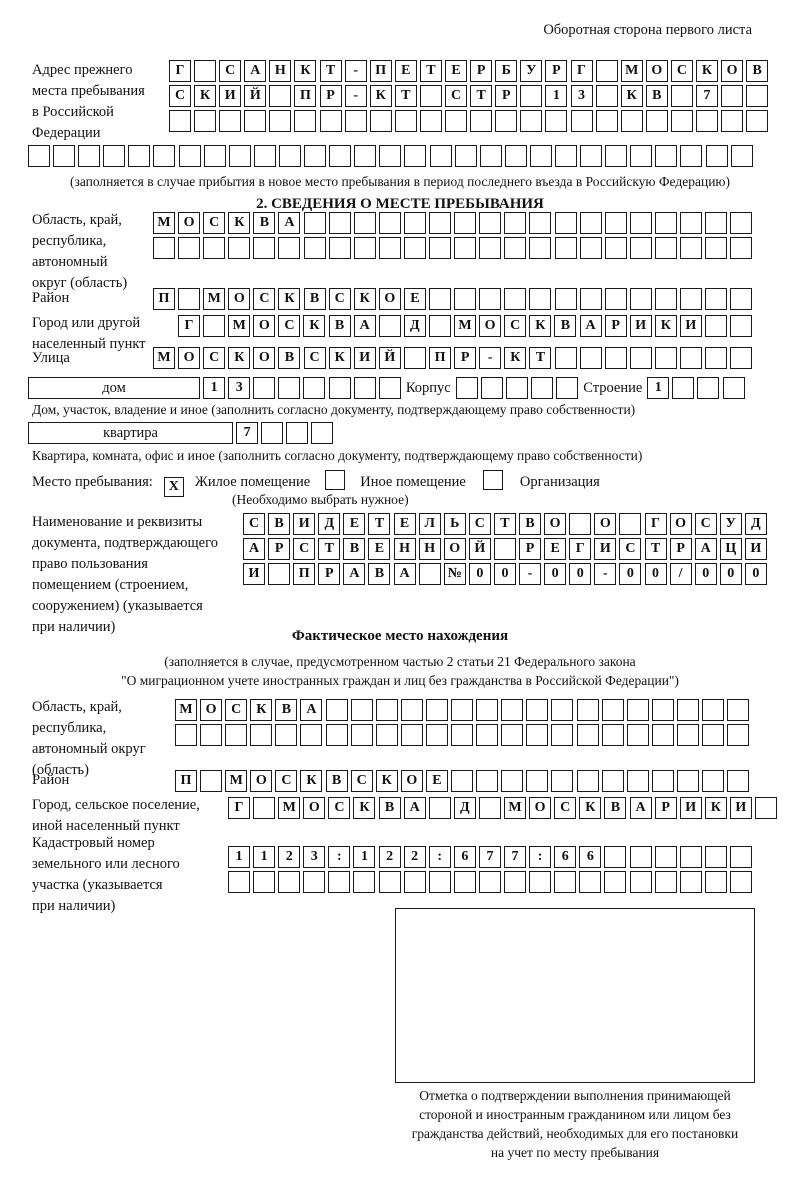  Describe the element at coordinates (630, 574) in the screenshot. I see `form-cell: 0` at that location.